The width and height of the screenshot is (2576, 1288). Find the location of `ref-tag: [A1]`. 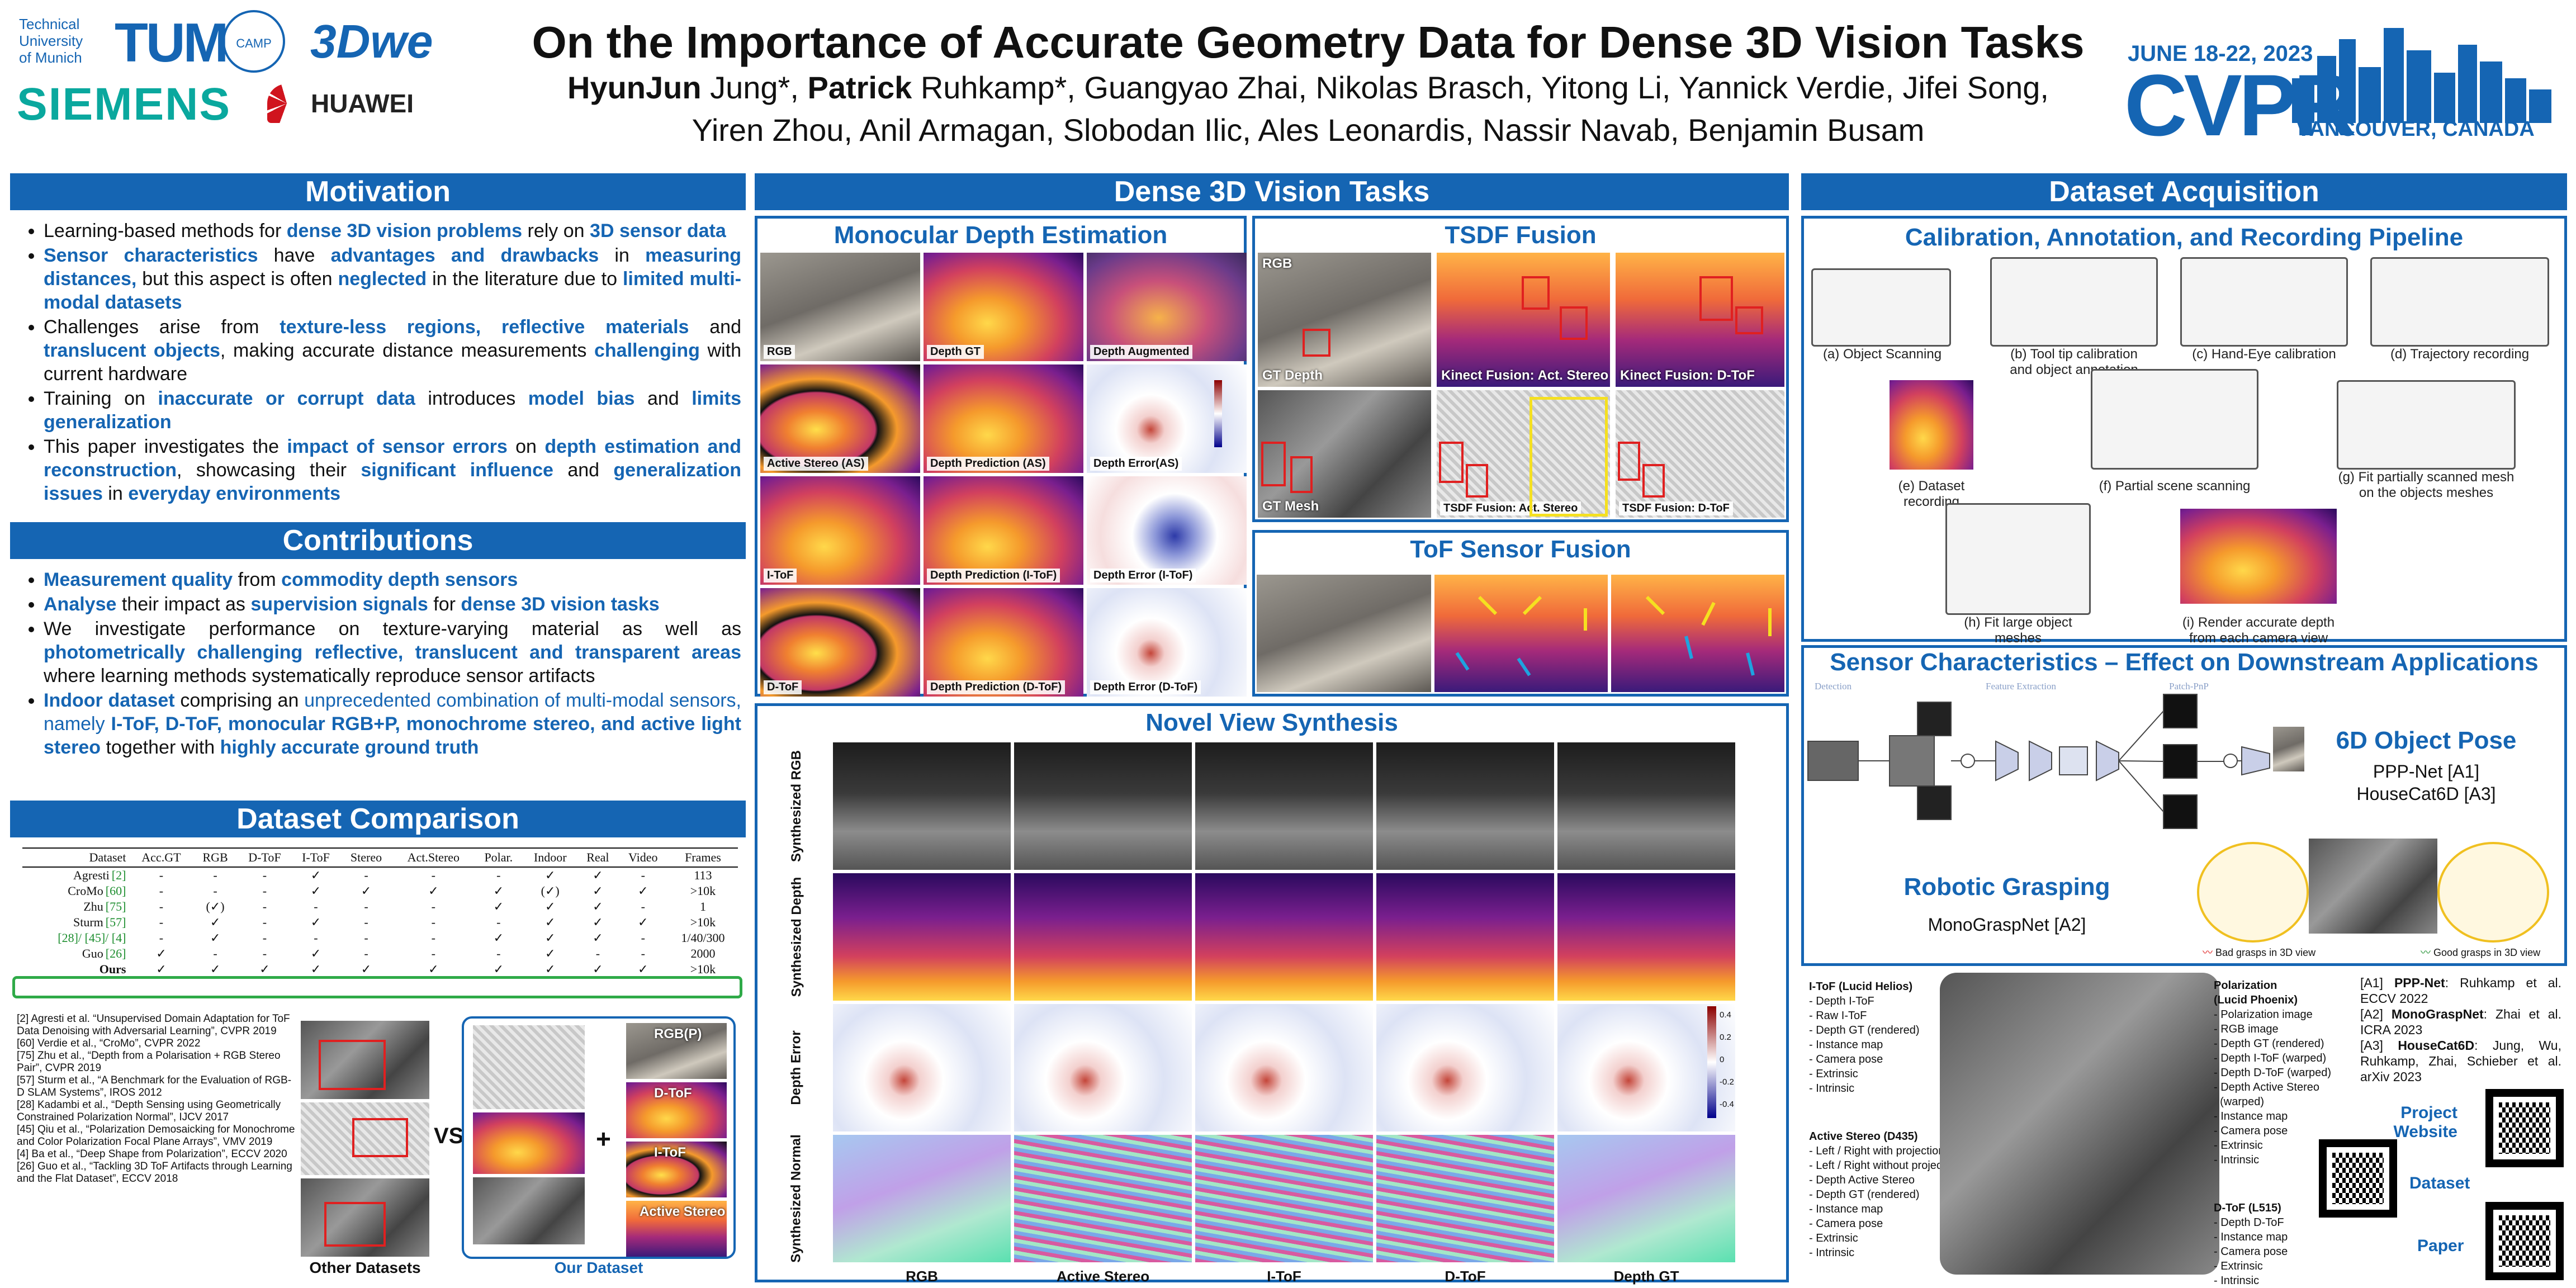

ref-tag: [A1] is located at coordinates (2371, 983).